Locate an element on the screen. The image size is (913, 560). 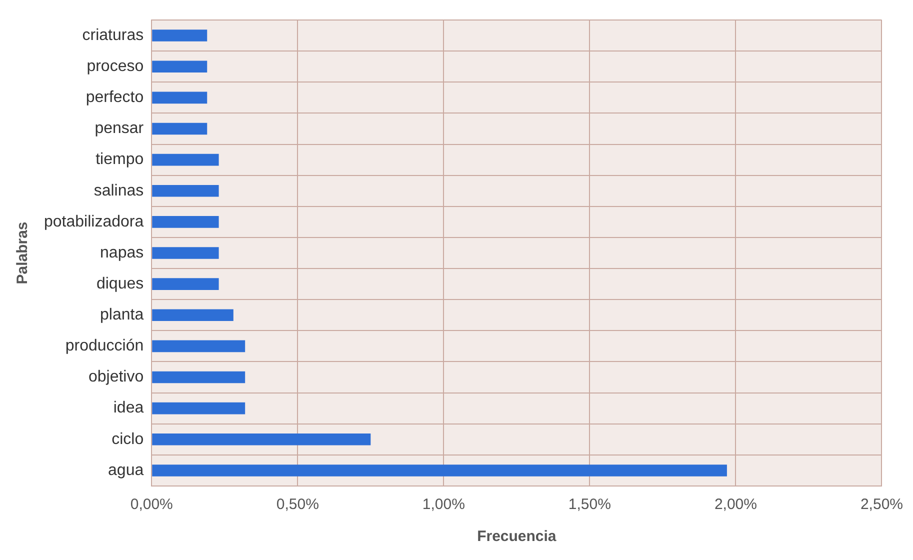
x-axis-title: Frecuencia is located at coordinates (517, 537).